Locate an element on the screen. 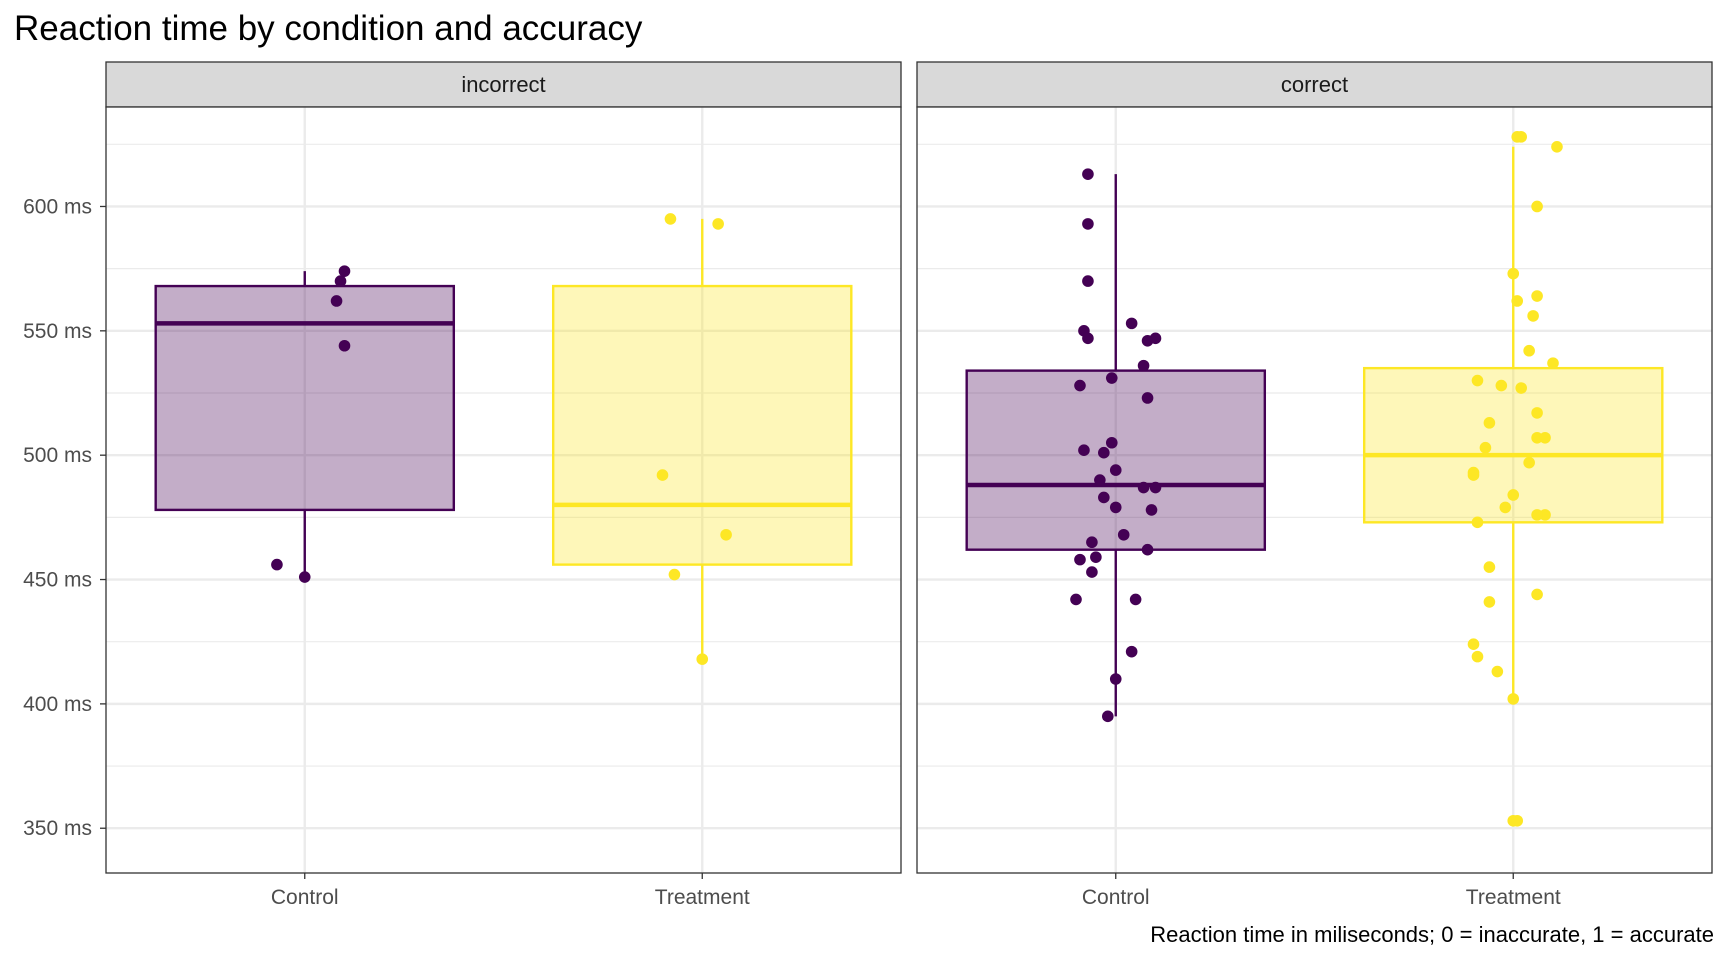 This screenshot has width=1728, height=960. y-tick-label: 400 ms is located at coordinates (57, 704).